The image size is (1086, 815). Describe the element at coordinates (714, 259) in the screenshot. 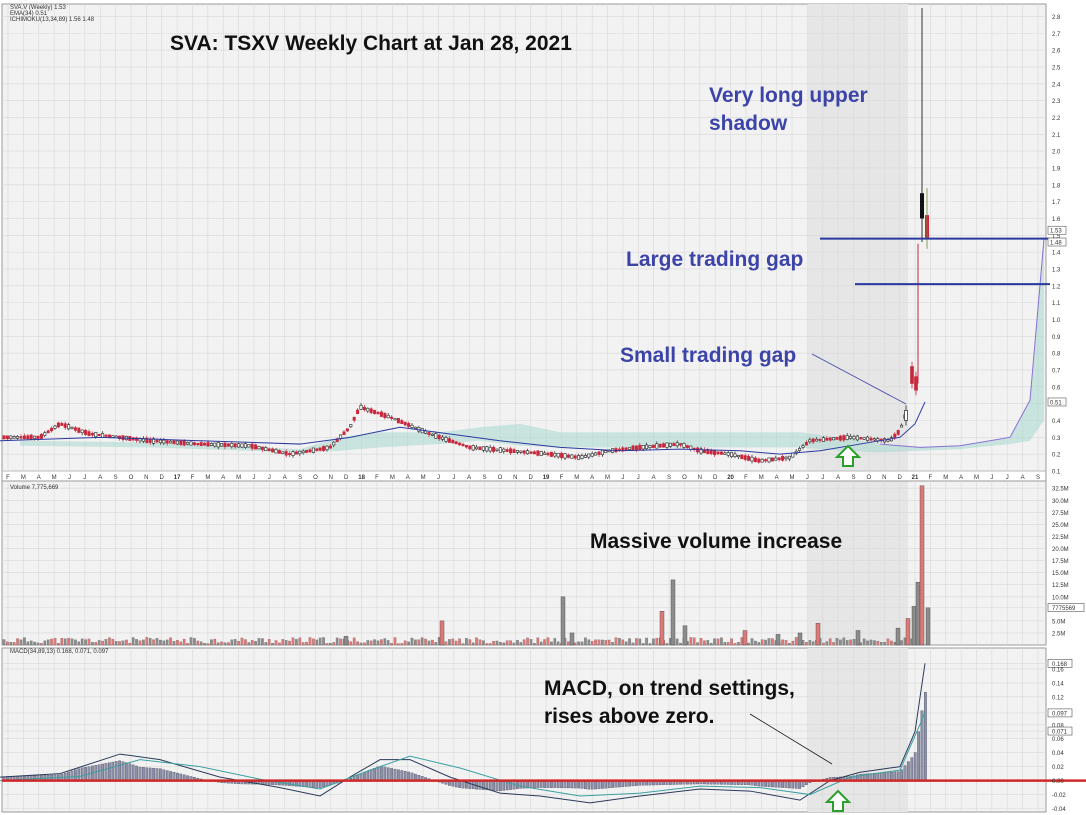

I see `annotation-large-gap: Large trading gap` at that location.